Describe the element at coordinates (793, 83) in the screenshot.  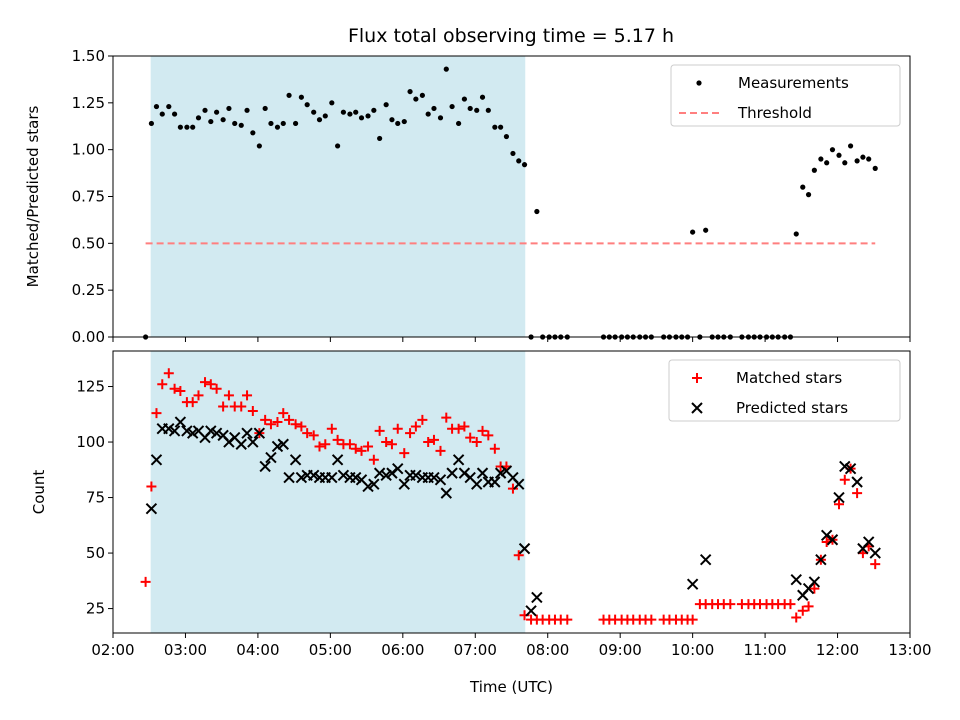
I see `legend-label: Measurements` at that location.